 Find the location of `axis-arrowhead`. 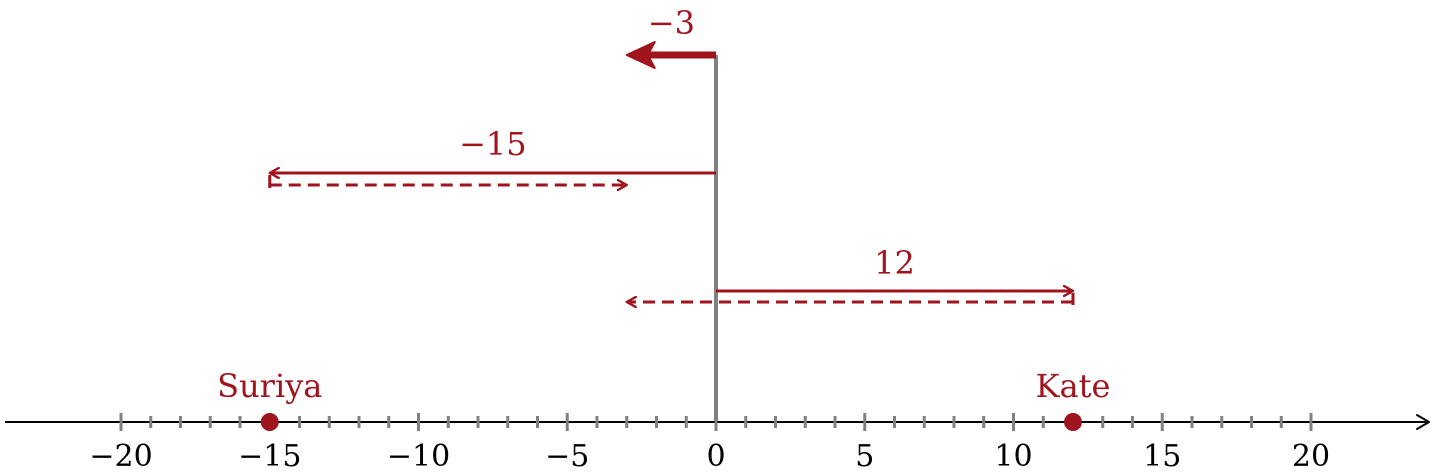

axis-arrowhead is located at coordinates (1423, 422).